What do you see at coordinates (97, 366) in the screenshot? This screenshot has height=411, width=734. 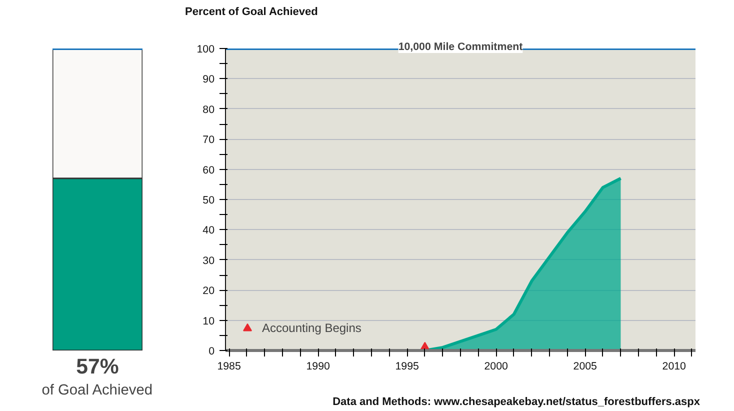 I see `data-label: 57%` at bounding box center [97, 366].